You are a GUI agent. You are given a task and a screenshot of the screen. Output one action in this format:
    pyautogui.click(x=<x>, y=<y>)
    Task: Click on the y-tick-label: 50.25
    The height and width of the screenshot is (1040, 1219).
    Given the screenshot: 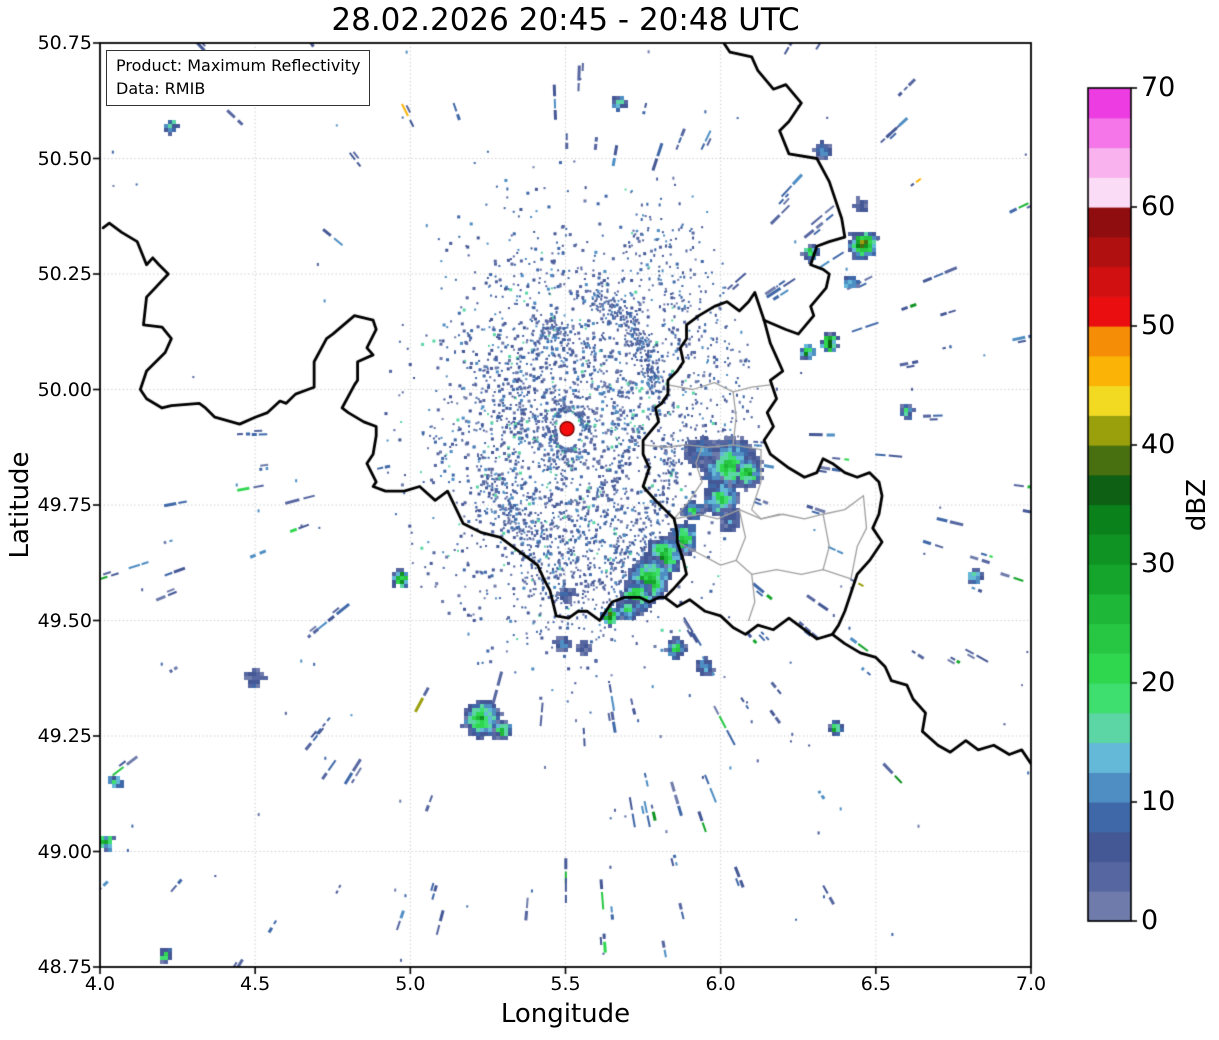 What is the action you would take?
    pyautogui.click(x=64, y=274)
    